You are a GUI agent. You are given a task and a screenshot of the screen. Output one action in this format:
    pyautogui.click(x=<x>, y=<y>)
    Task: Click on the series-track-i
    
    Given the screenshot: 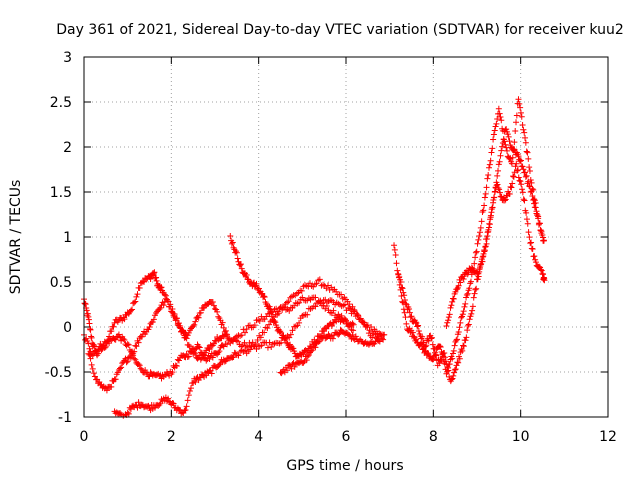 What is the action you would take?
    pyautogui.click(x=495, y=228)
    